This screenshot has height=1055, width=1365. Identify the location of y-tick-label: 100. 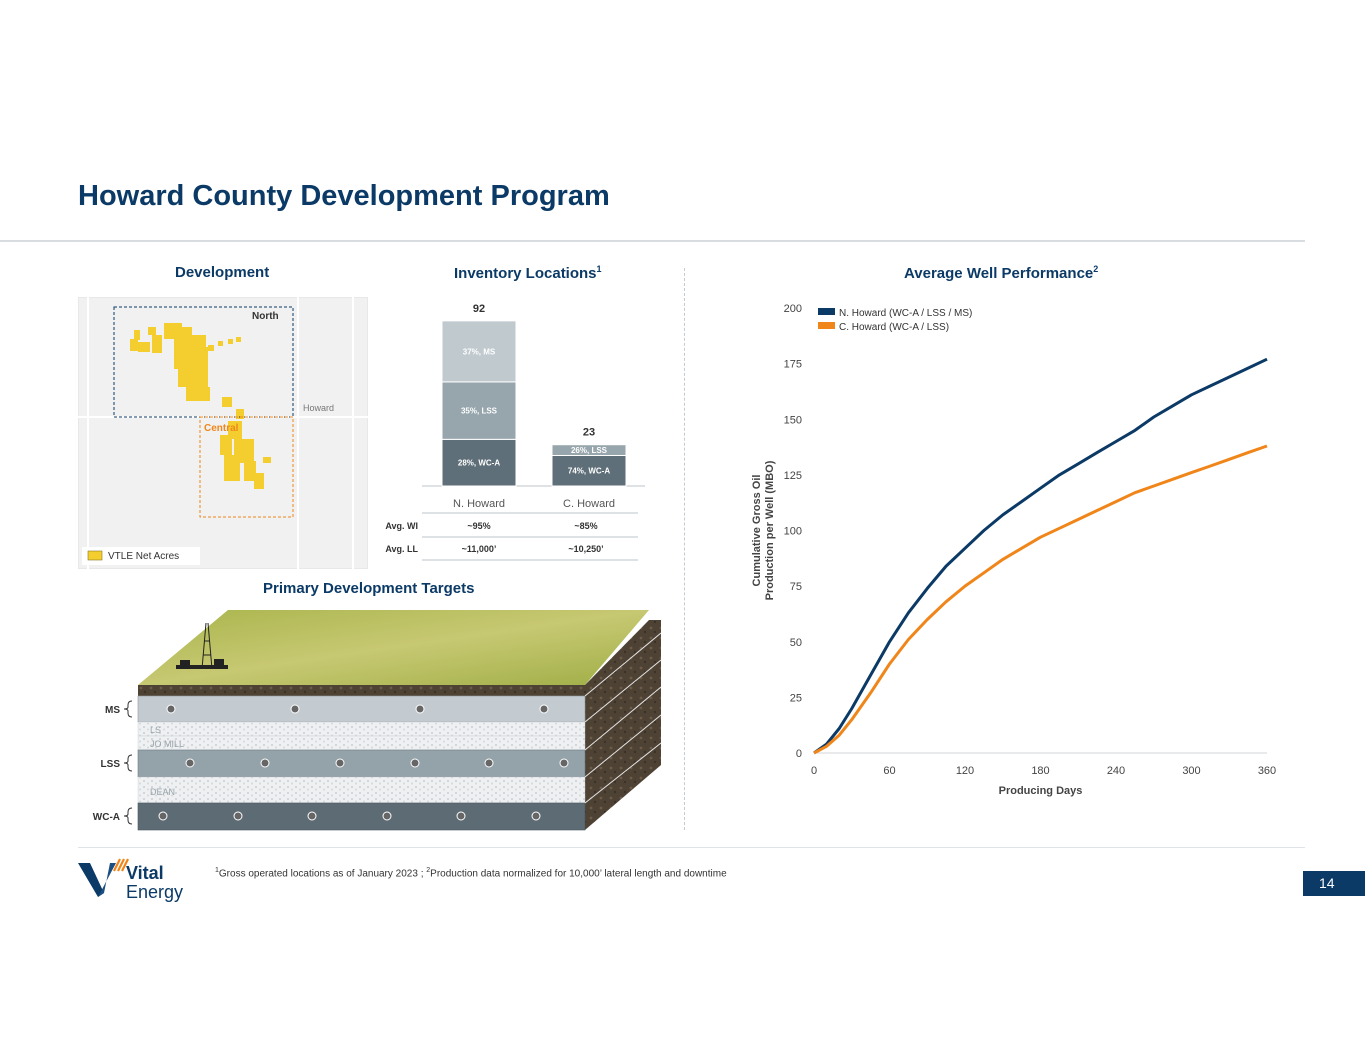
(793, 532).